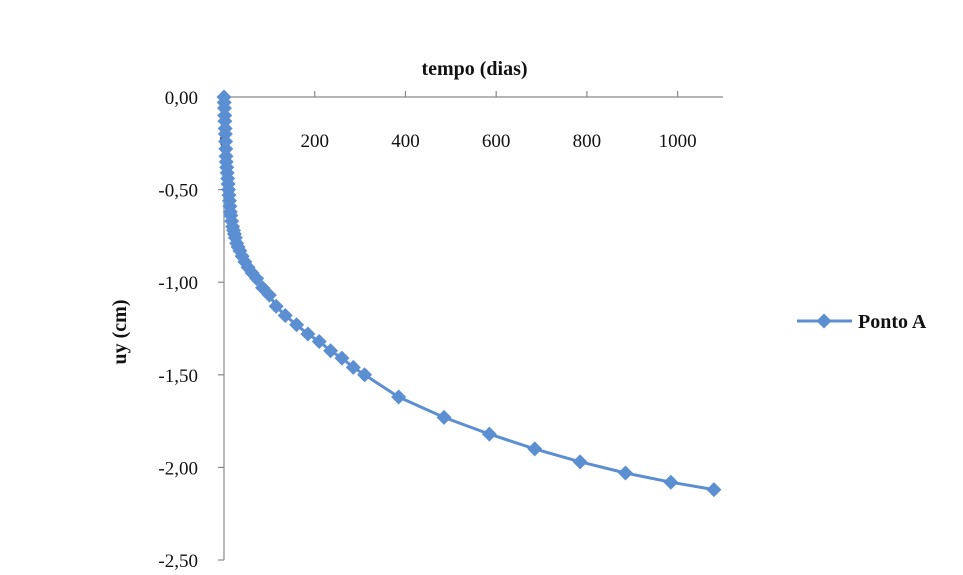 The height and width of the screenshot is (575, 963). What do you see at coordinates (181, 98) in the screenshot?
I see `y-tick-label: 0,00` at bounding box center [181, 98].